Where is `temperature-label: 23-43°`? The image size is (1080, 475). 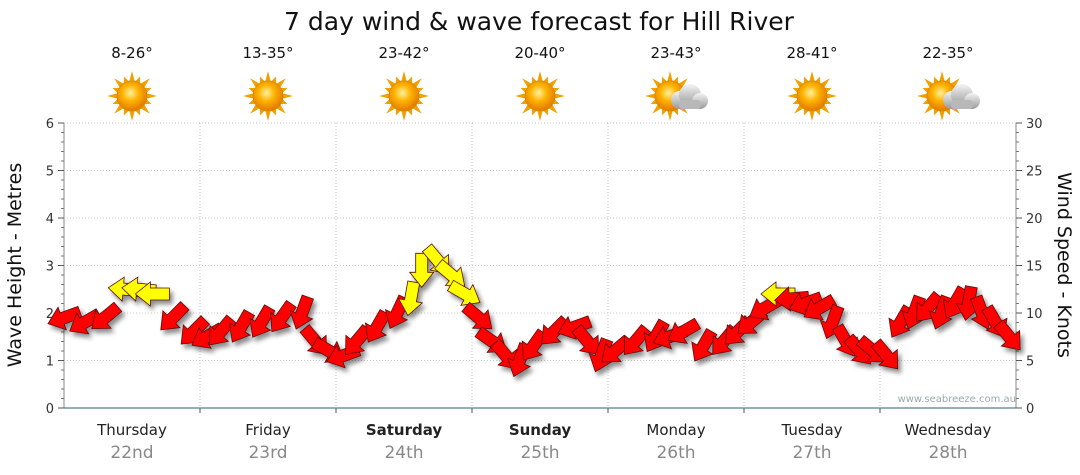 temperature-label: 23-43° is located at coordinates (675, 53).